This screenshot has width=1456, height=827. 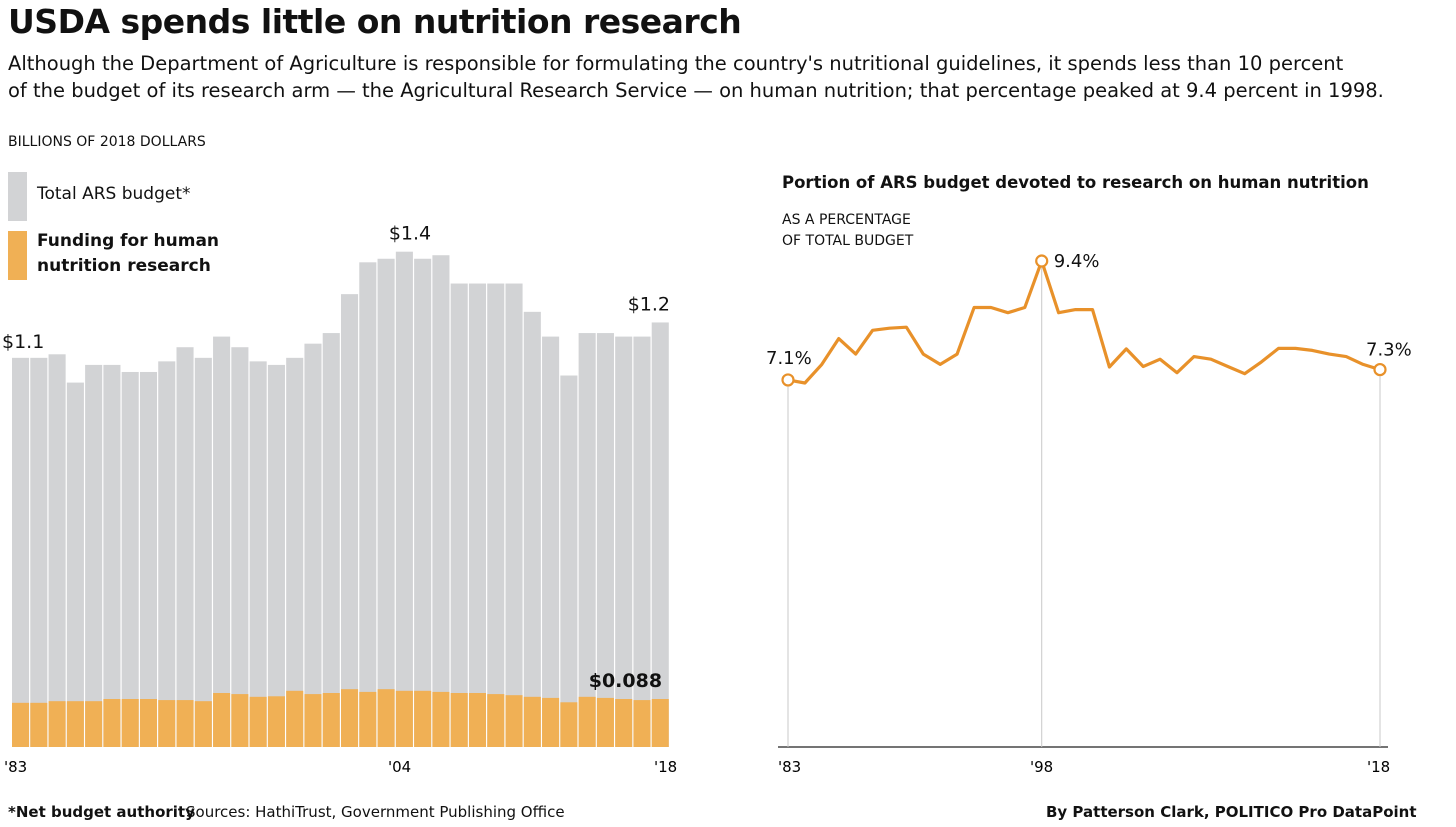 I want to click on bar-total-1996, so click(x=258, y=554).